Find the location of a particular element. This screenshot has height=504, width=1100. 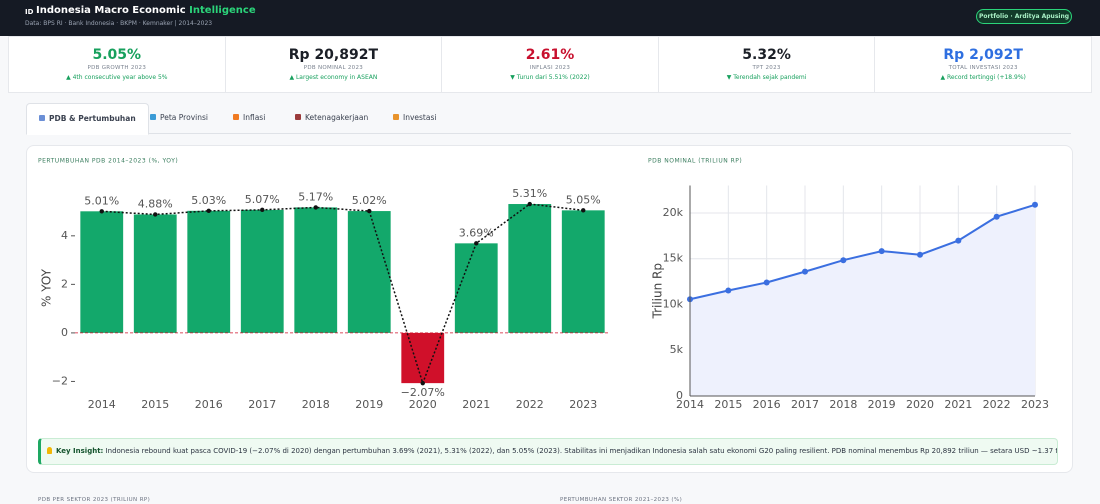

x-tick-label: 2022 is located at coordinates (997, 404).